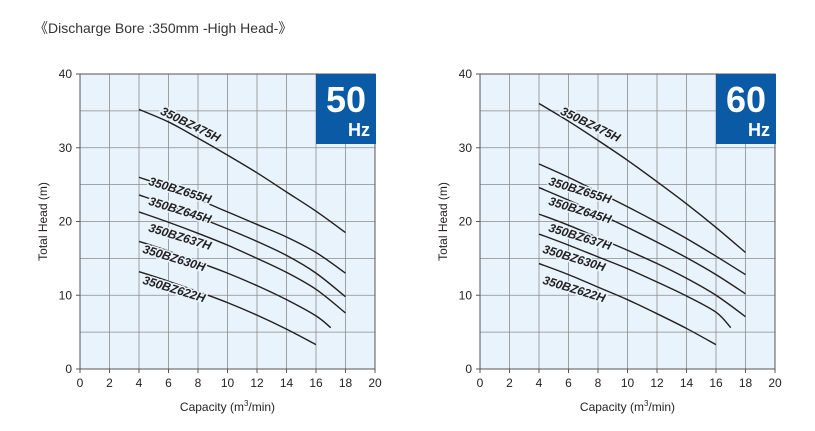  I want to click on page-title: 《Discharge Bore :350mm -High Head-》, so click(163, 28).